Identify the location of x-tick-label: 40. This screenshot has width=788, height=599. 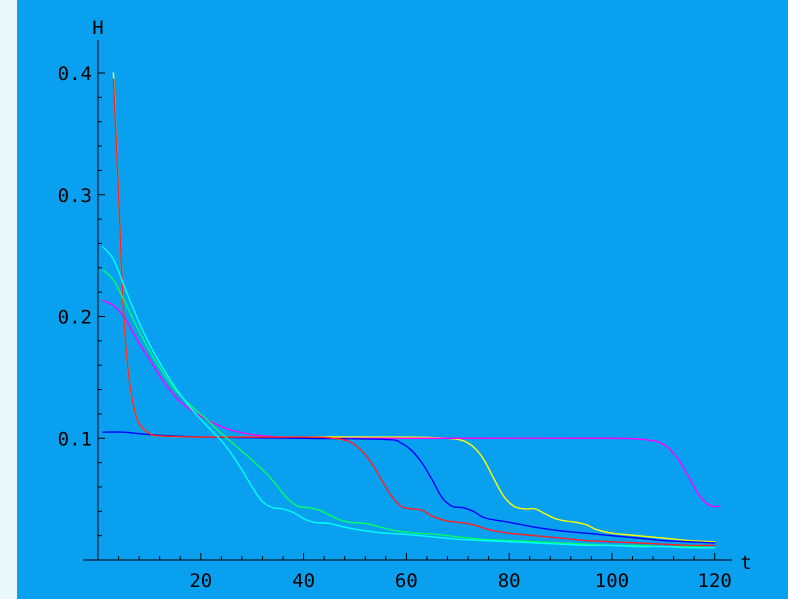
(303, 581).